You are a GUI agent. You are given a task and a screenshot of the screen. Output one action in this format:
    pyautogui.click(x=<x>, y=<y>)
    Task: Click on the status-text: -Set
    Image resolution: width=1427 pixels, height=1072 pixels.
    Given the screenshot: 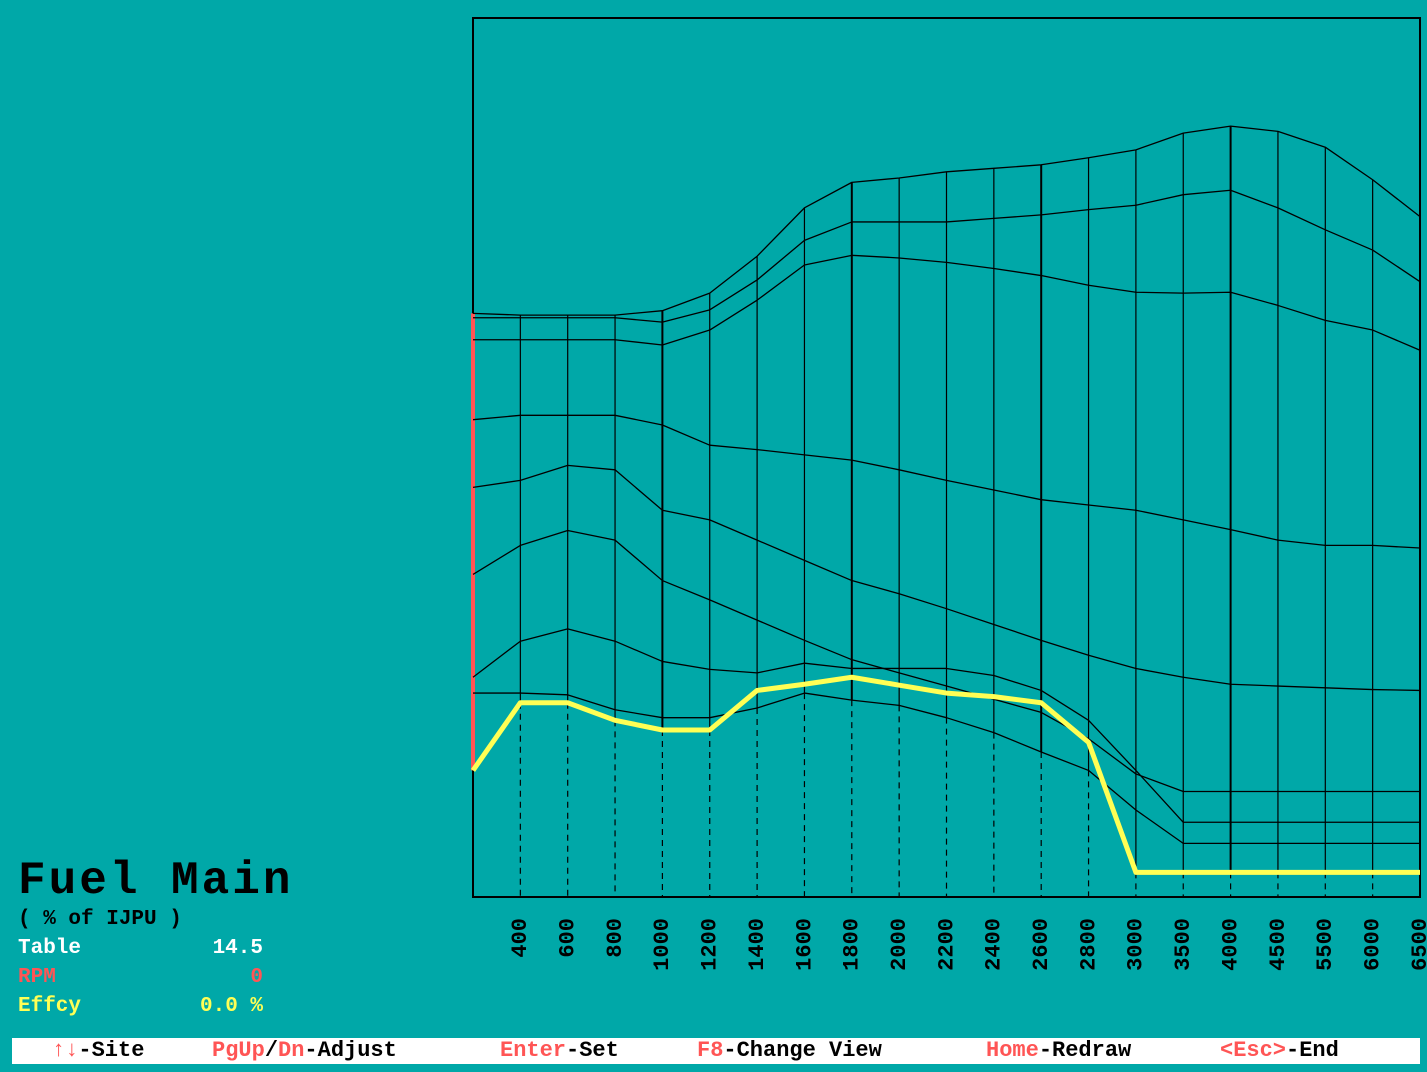 What is the action you would take?
    pyautogui.click(x=592, y=1050)
    